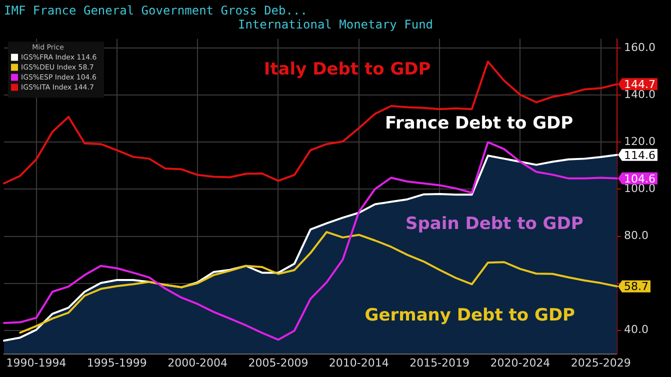 This screenshot has height=377, width=671. I want to click on x-tick-label: 2000-2004, so click(198, 363).